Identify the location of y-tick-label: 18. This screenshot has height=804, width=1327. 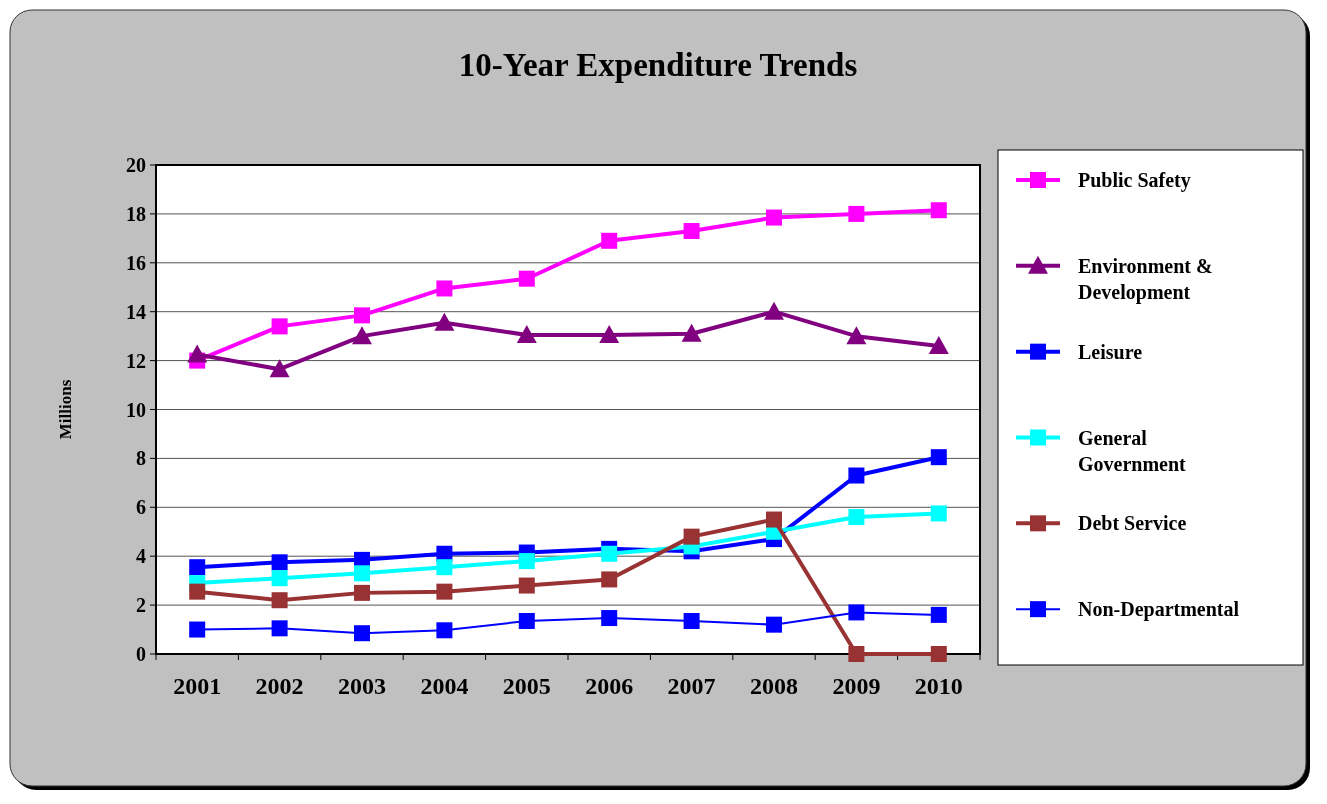
(136, 213).